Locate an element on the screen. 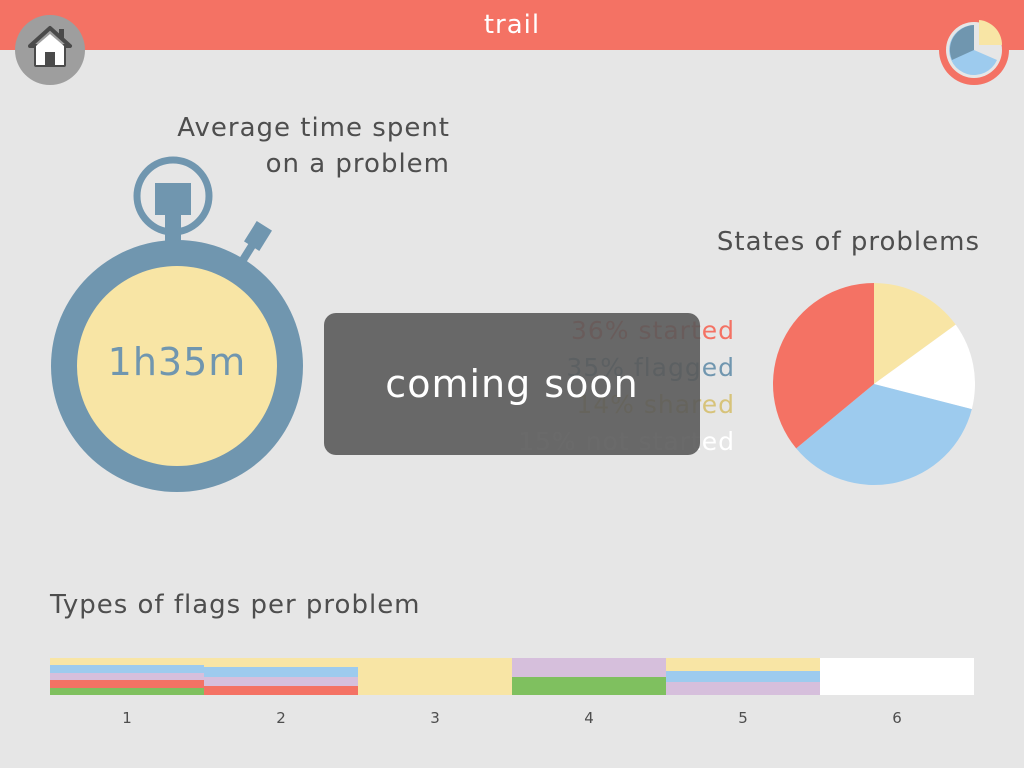  average-time-title-line1: Average time spent is located at coordinates (313, 128).